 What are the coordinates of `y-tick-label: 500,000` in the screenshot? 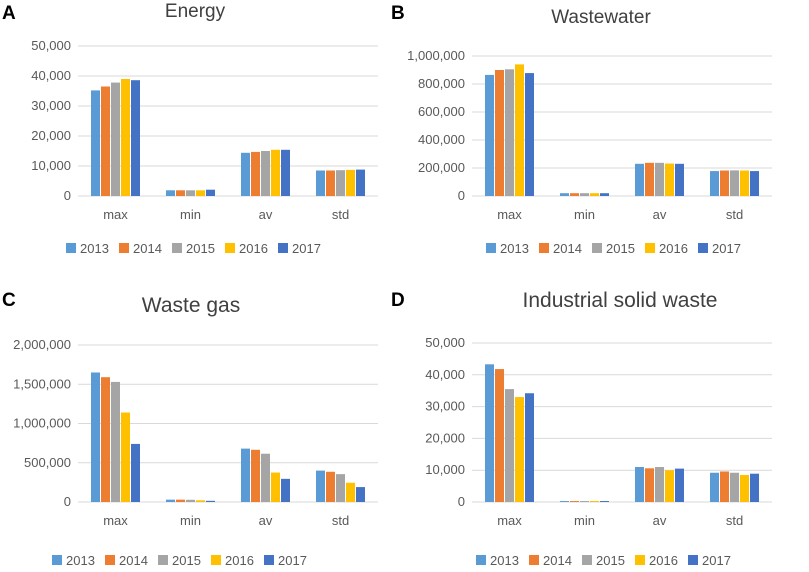 It's located at (47, 462).